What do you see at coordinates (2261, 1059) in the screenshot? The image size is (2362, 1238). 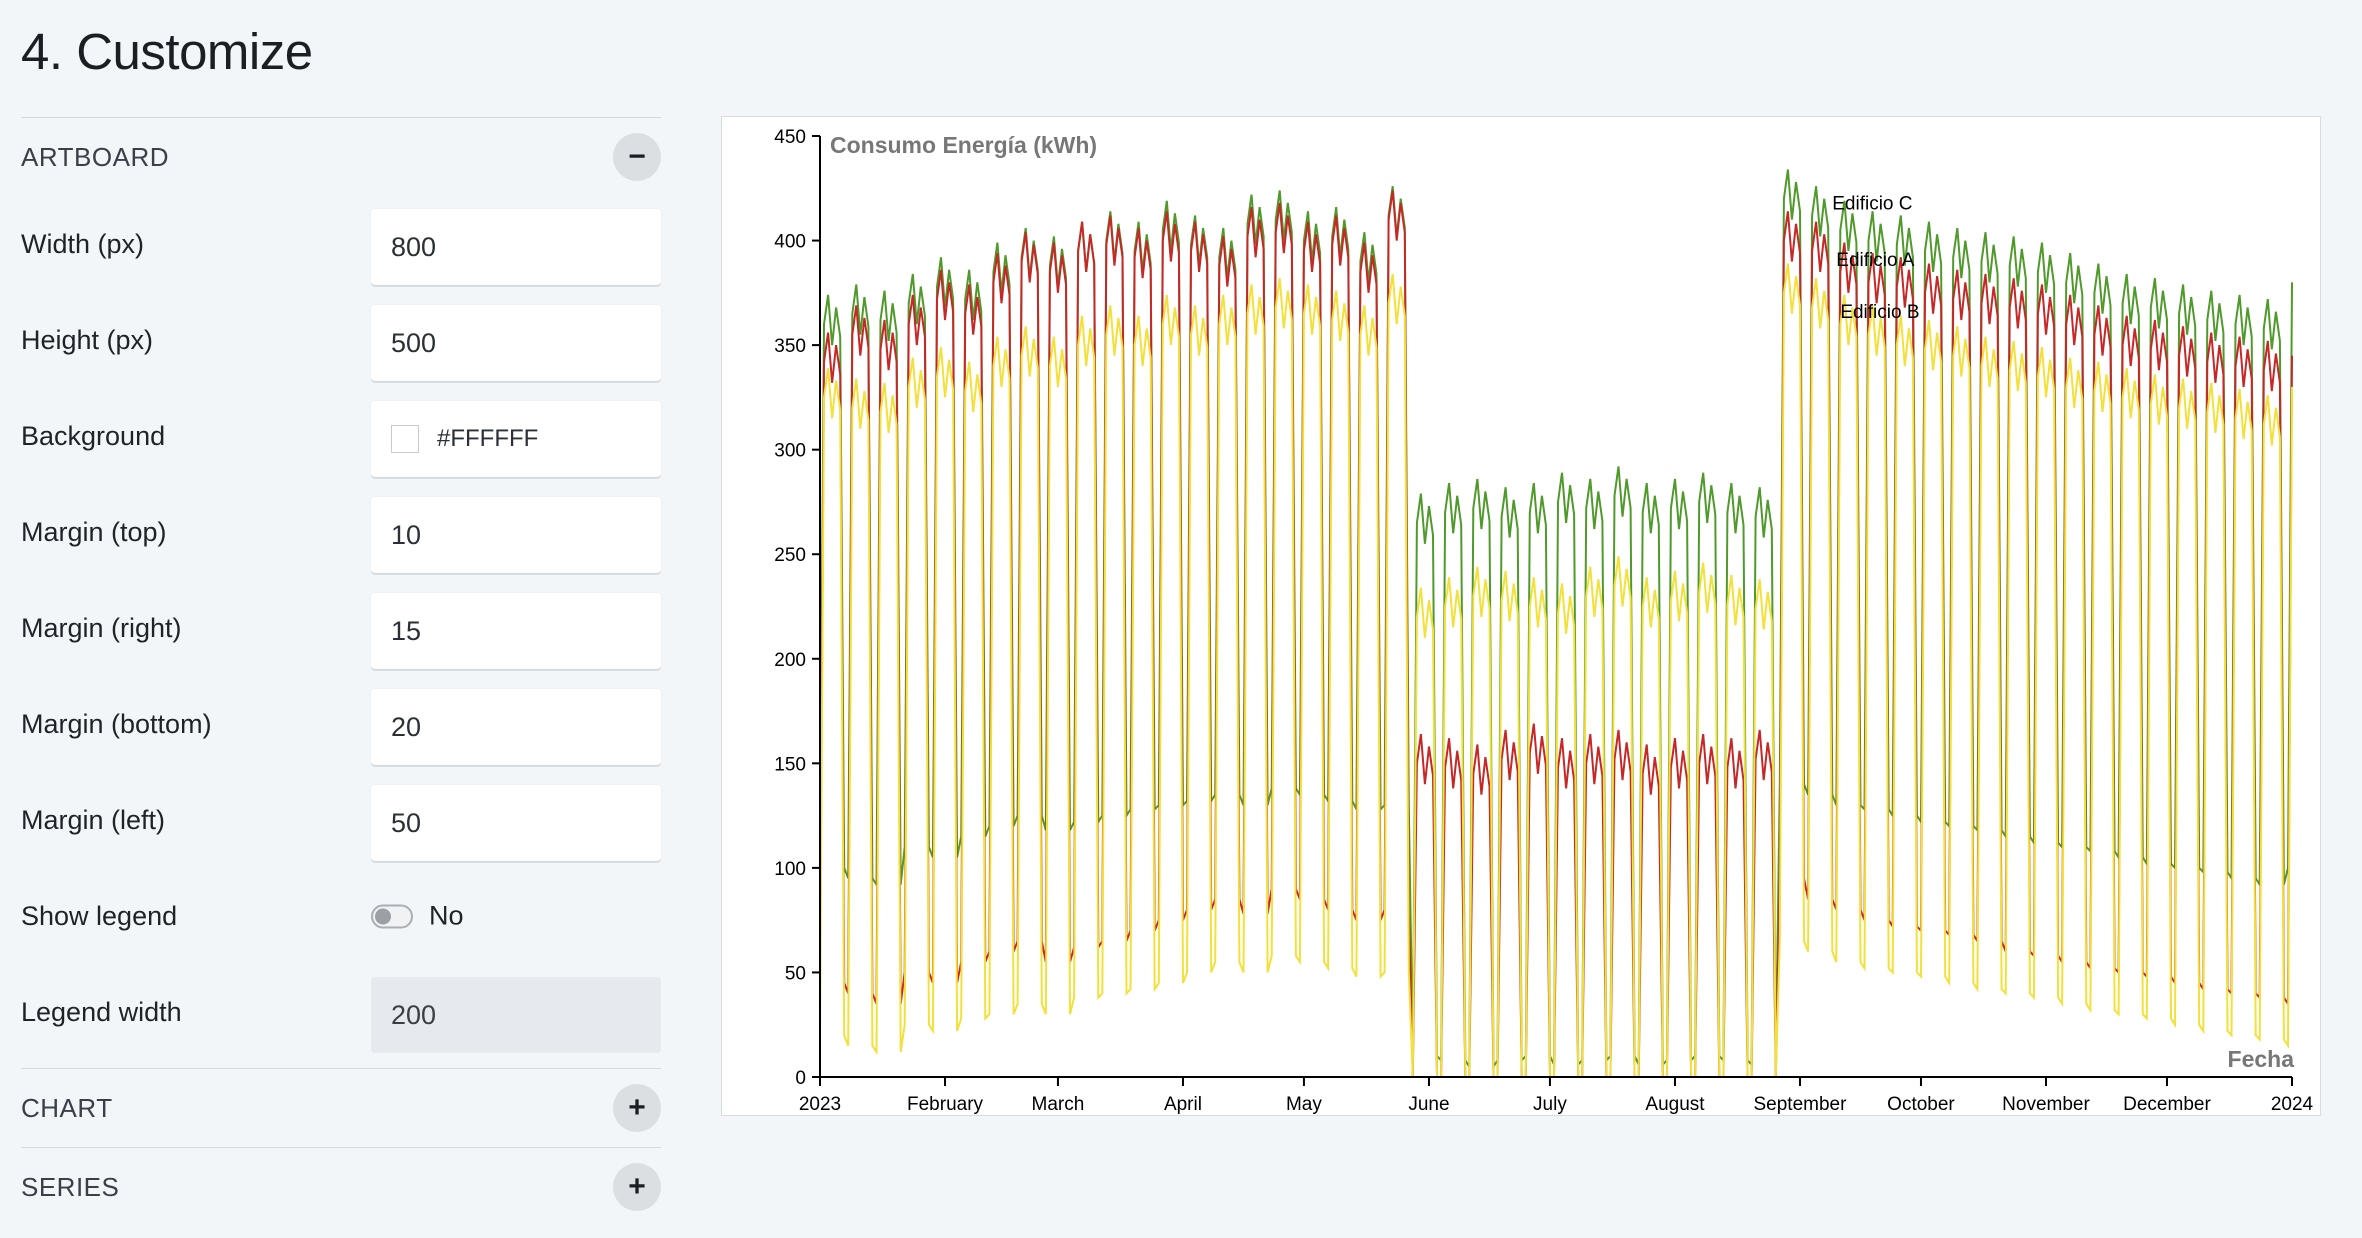 I see `x-axis-title: Fecha` at bounding box center [2261, 1059].